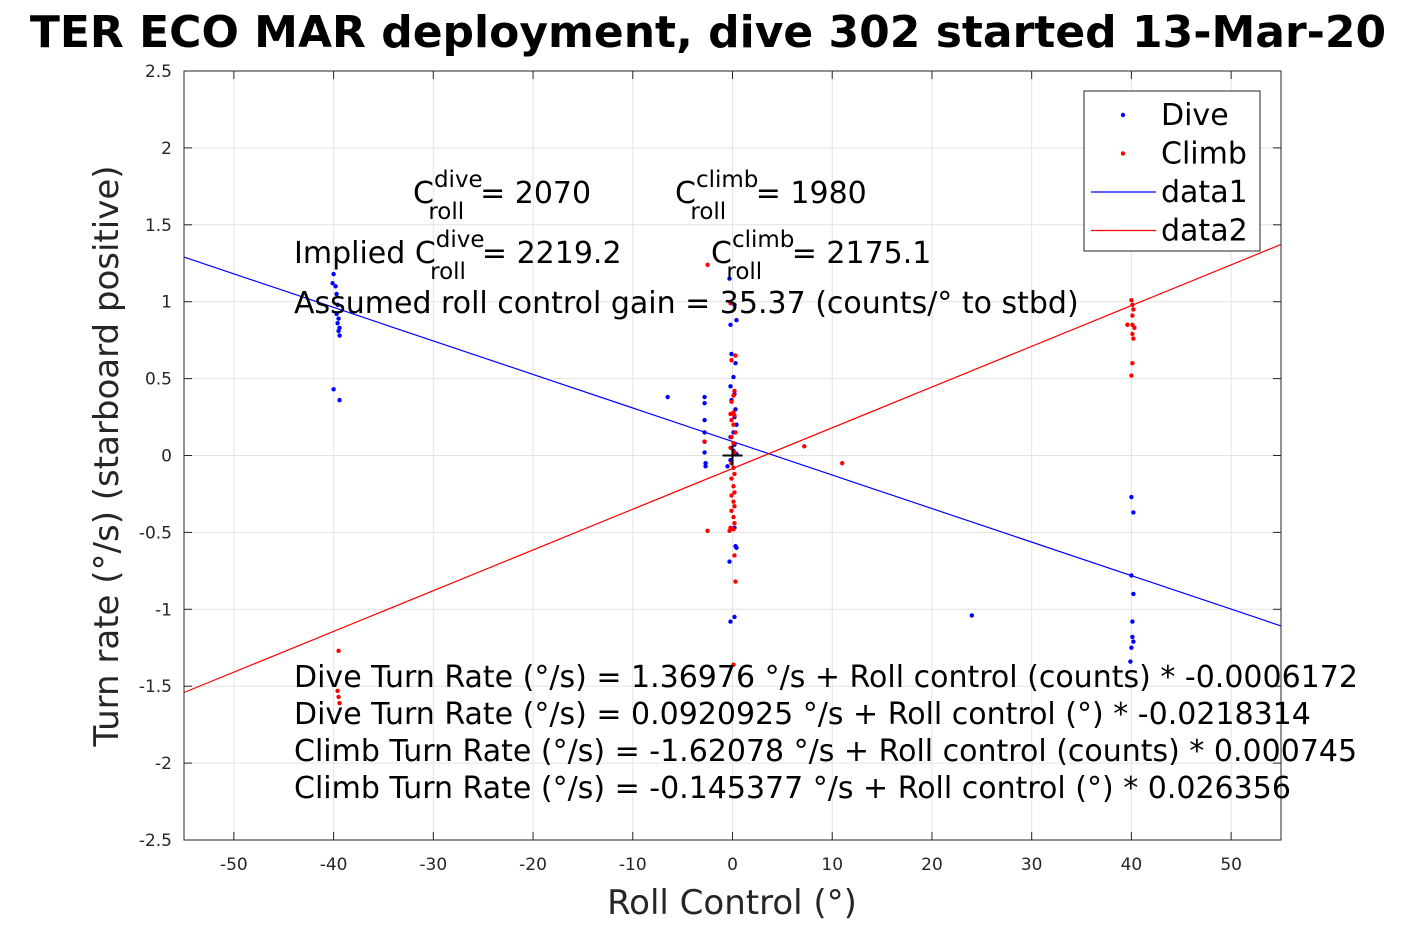 This screenshot has height=945, width=1417. What do you see at coordinates (856, 253) in the screenshot?
I see `annotation-value: = 2175.1` at bounding box center [856, 253].